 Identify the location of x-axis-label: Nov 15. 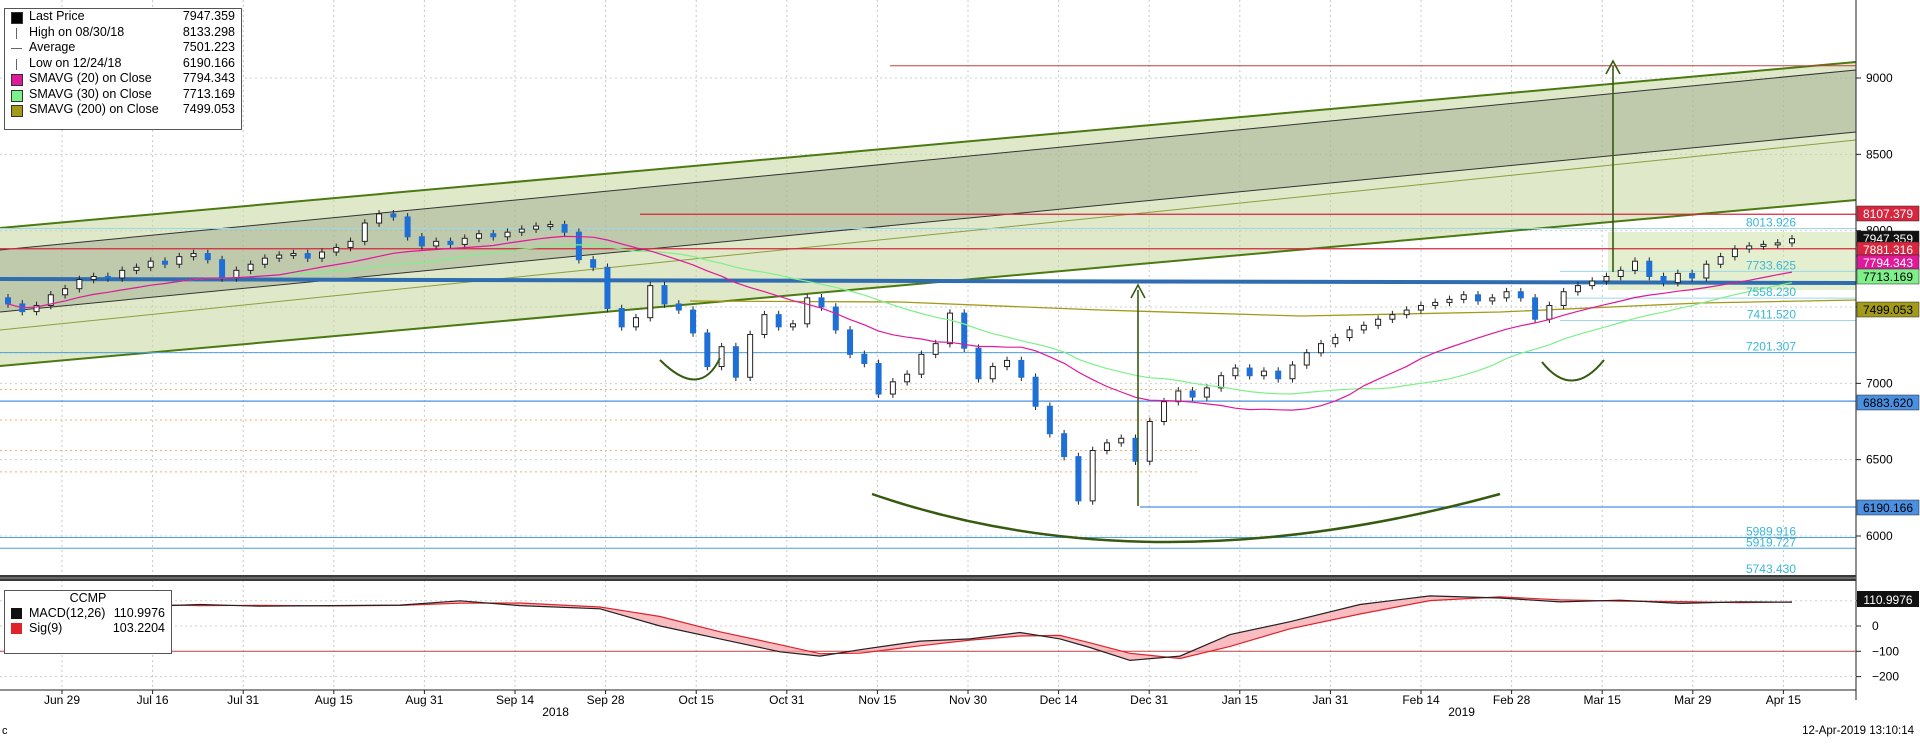
(877, 700).